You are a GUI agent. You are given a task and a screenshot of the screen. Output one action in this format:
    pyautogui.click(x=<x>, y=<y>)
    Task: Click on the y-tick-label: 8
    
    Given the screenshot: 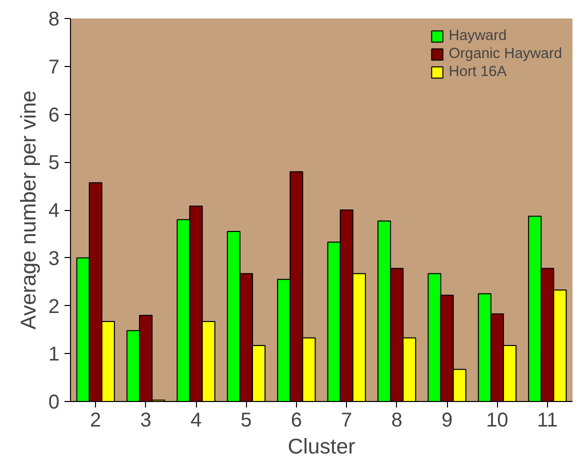 What is the action you would take?
    pyautogui.click(x=54, y=19)
    